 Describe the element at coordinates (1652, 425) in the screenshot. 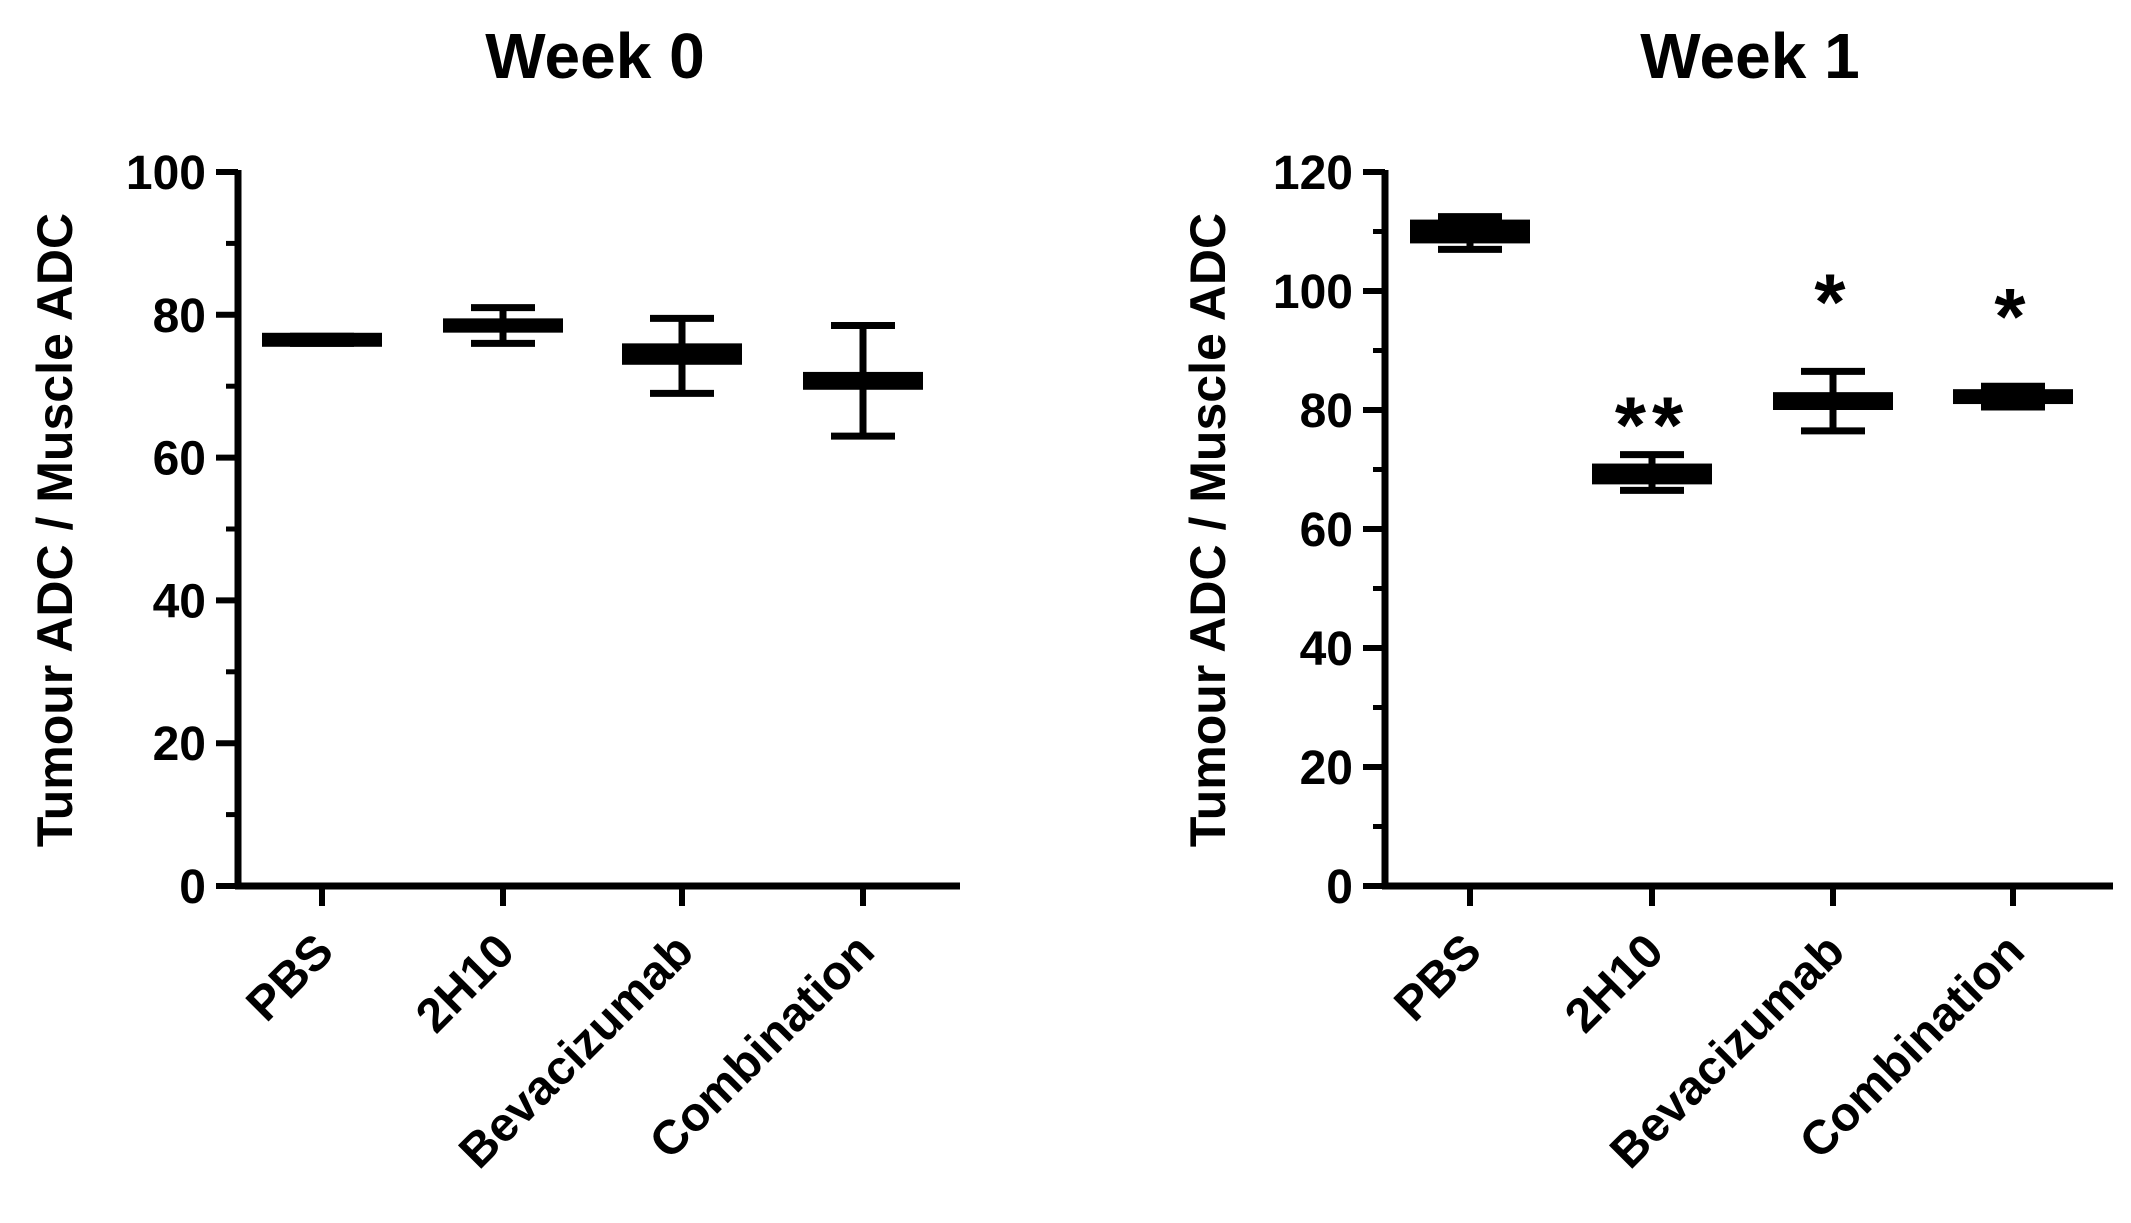

I see `significance-annotation: **` at that location.